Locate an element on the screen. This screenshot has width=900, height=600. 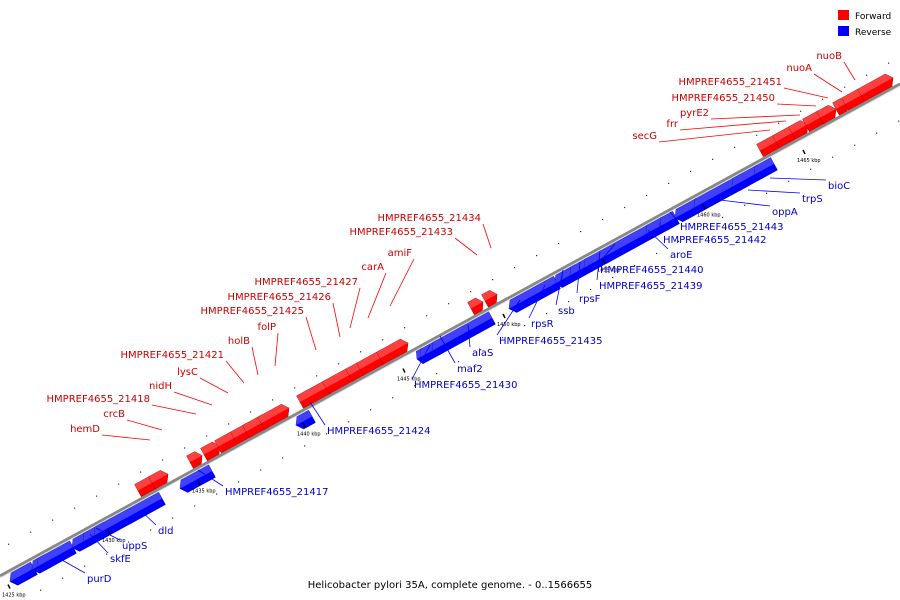
forward-gene-label-hmpref4655-21451: HMPREF4655_21451 is located at coordinates (754, 88).